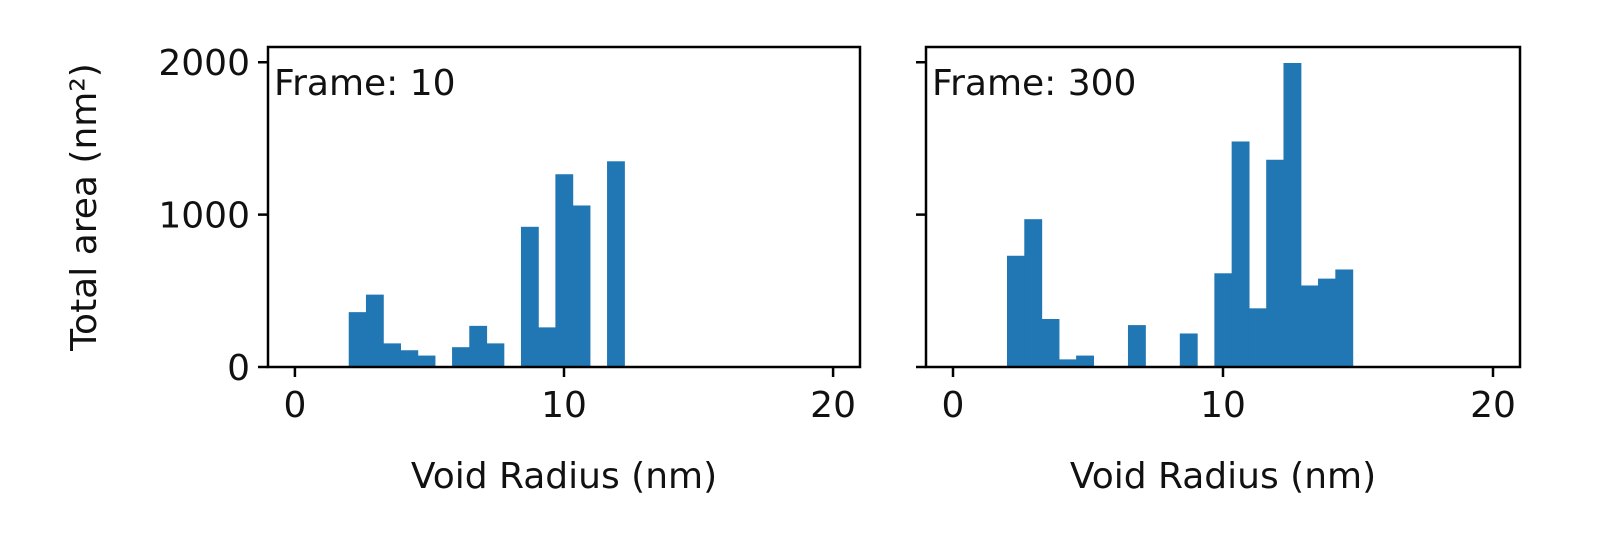 The height and width of the screenshot is (560, 1600). Describe the element at coordinates (204, 216) in the screenshot. I see `y-tick-label: 1000` at that location.